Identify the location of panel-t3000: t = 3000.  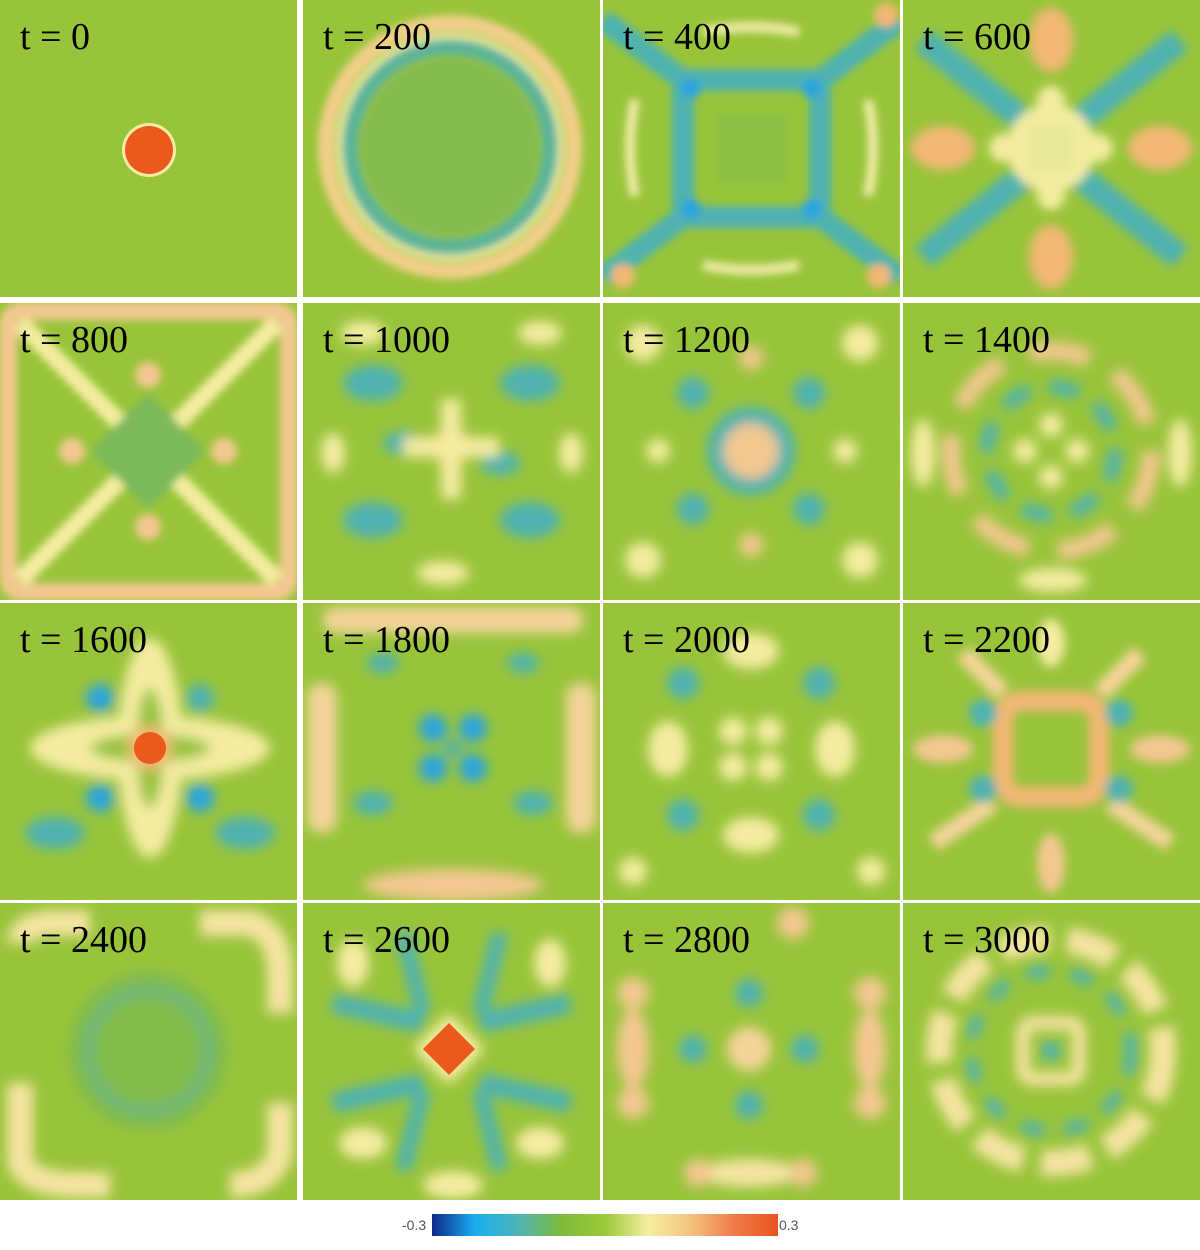
(1051, 1051).